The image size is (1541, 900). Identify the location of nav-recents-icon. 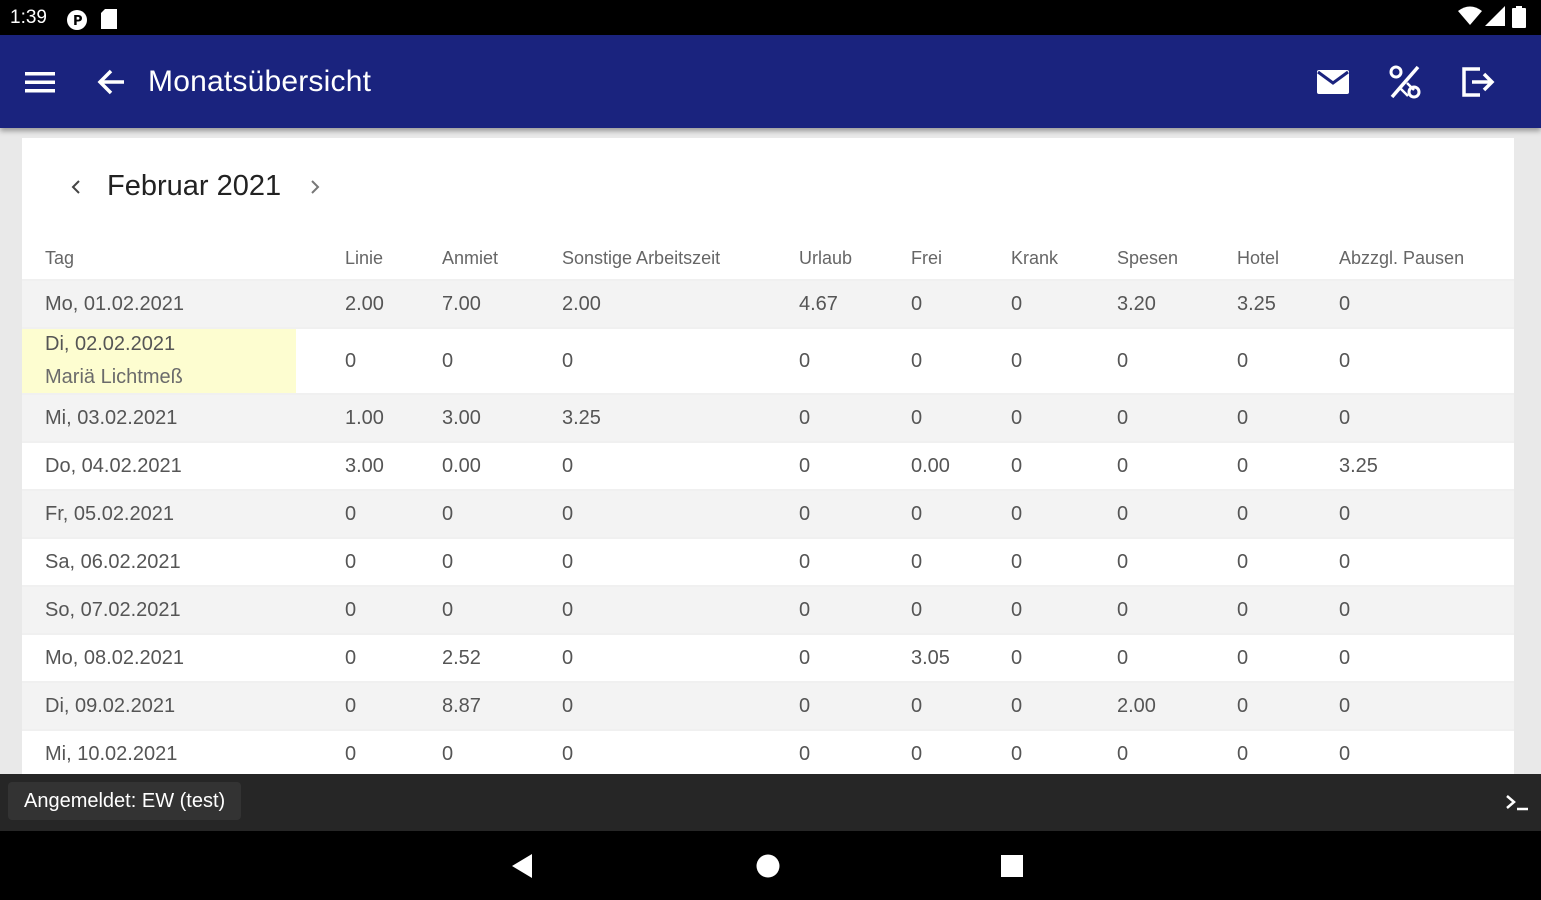
(1012, 866).